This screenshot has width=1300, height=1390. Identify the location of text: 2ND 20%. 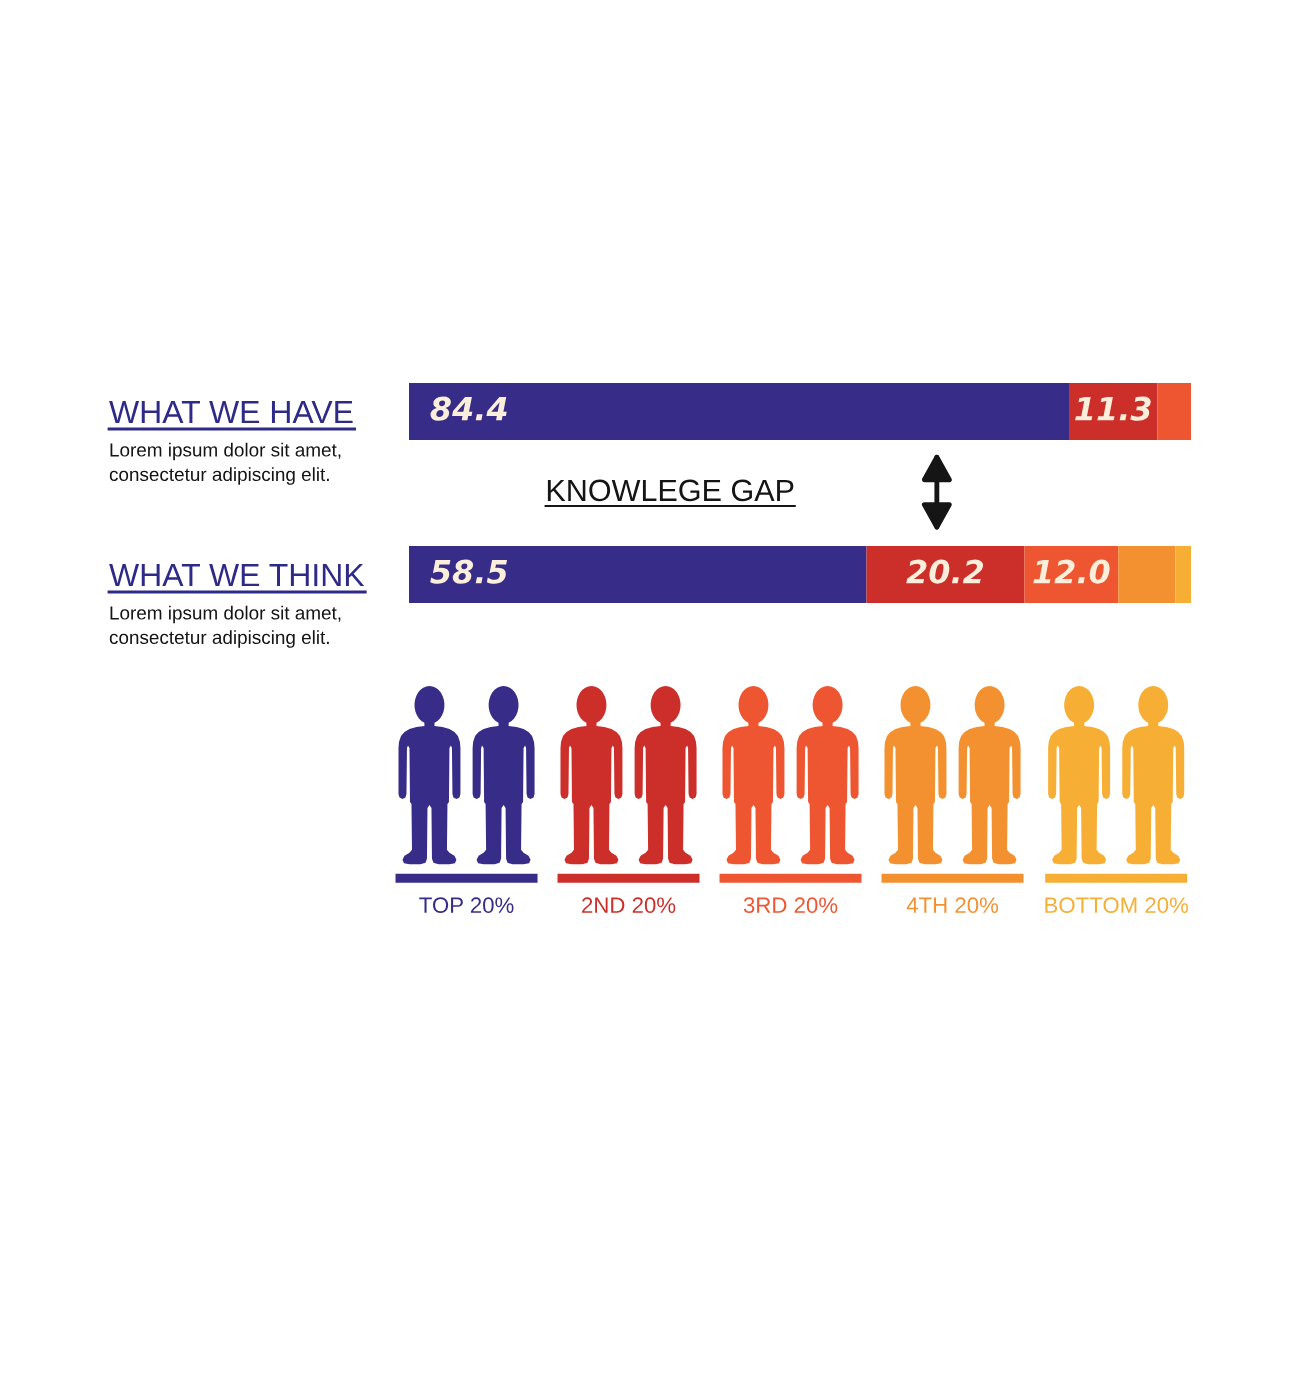
(629, 905).